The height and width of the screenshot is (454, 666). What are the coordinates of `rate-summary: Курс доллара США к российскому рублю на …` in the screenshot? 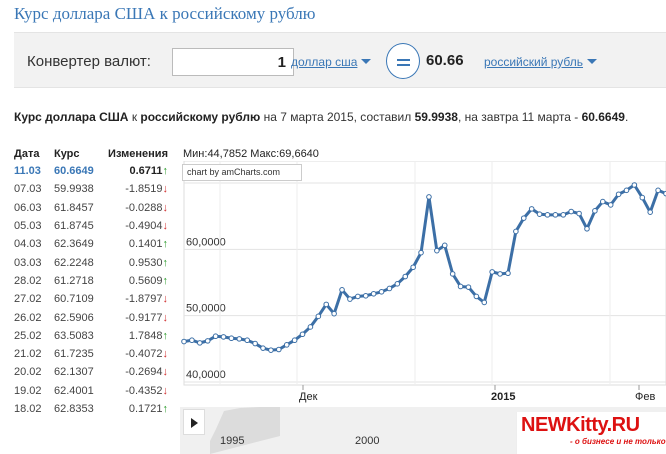 It's located at (321, 117).